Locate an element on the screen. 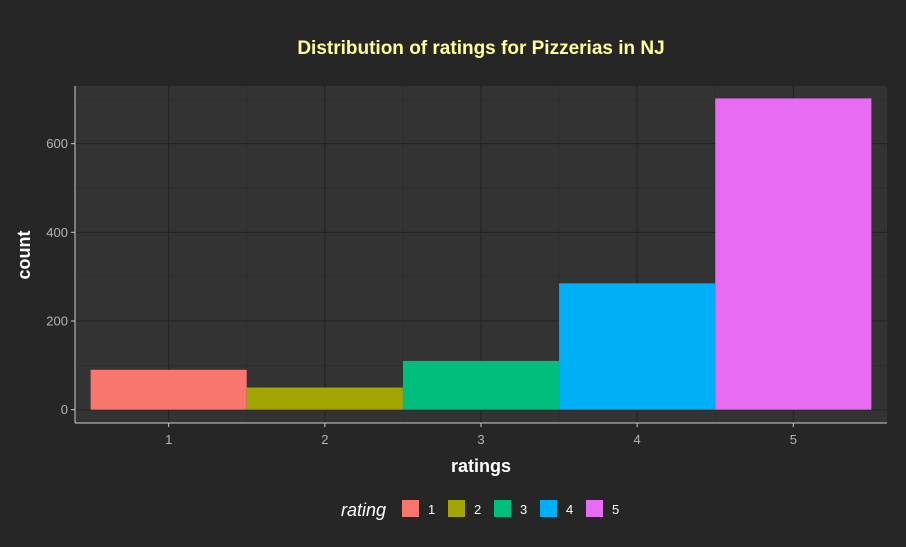 This screenshot has width=906, height=547. x-tick-label: 5 is located at coordinates (793, 439).